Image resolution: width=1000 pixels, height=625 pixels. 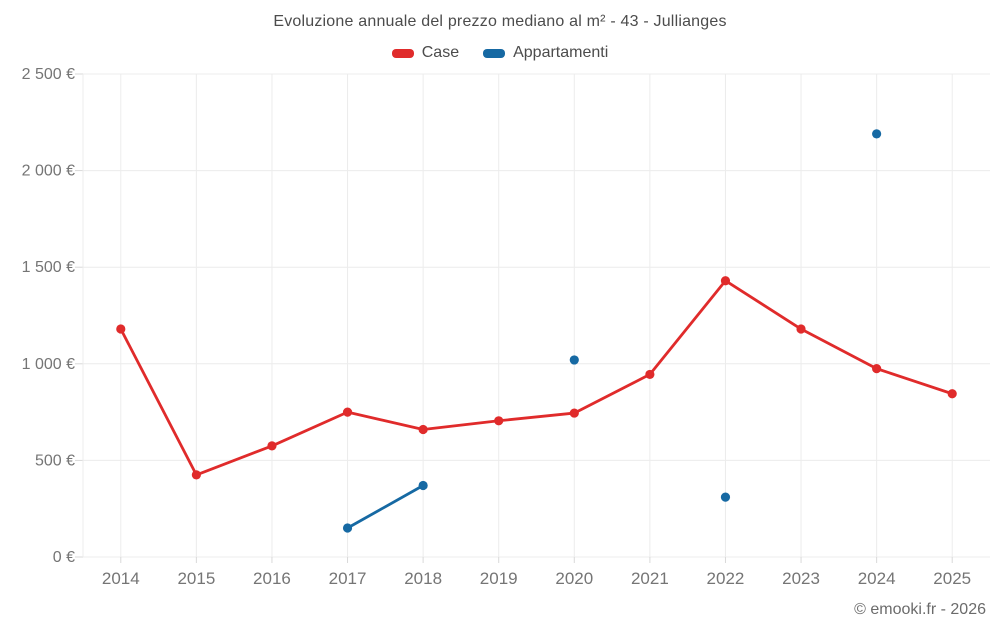 I want to click on legend-swatch-case, so click(x=402, y=53).